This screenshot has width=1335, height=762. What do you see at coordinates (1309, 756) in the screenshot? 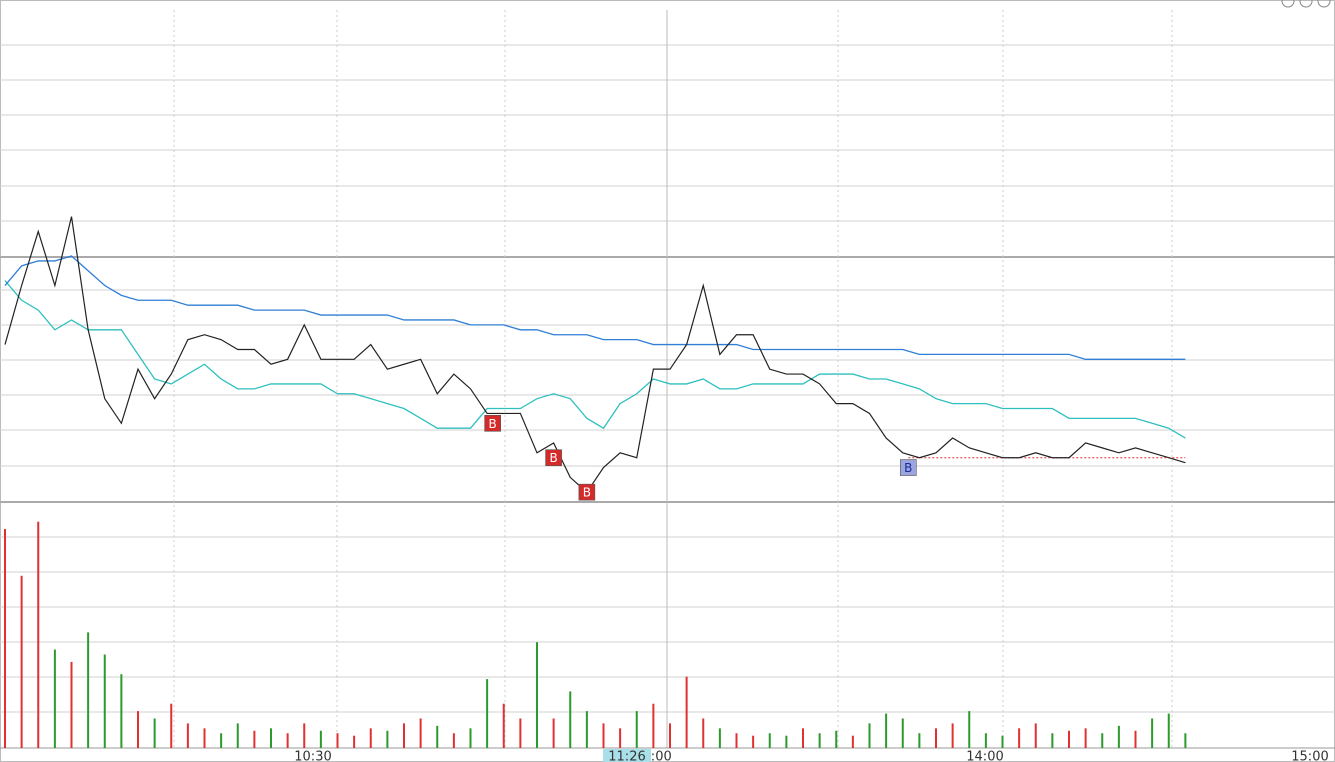
I see `x-tick-label: 15:00` at bounding box center [1309, 756].